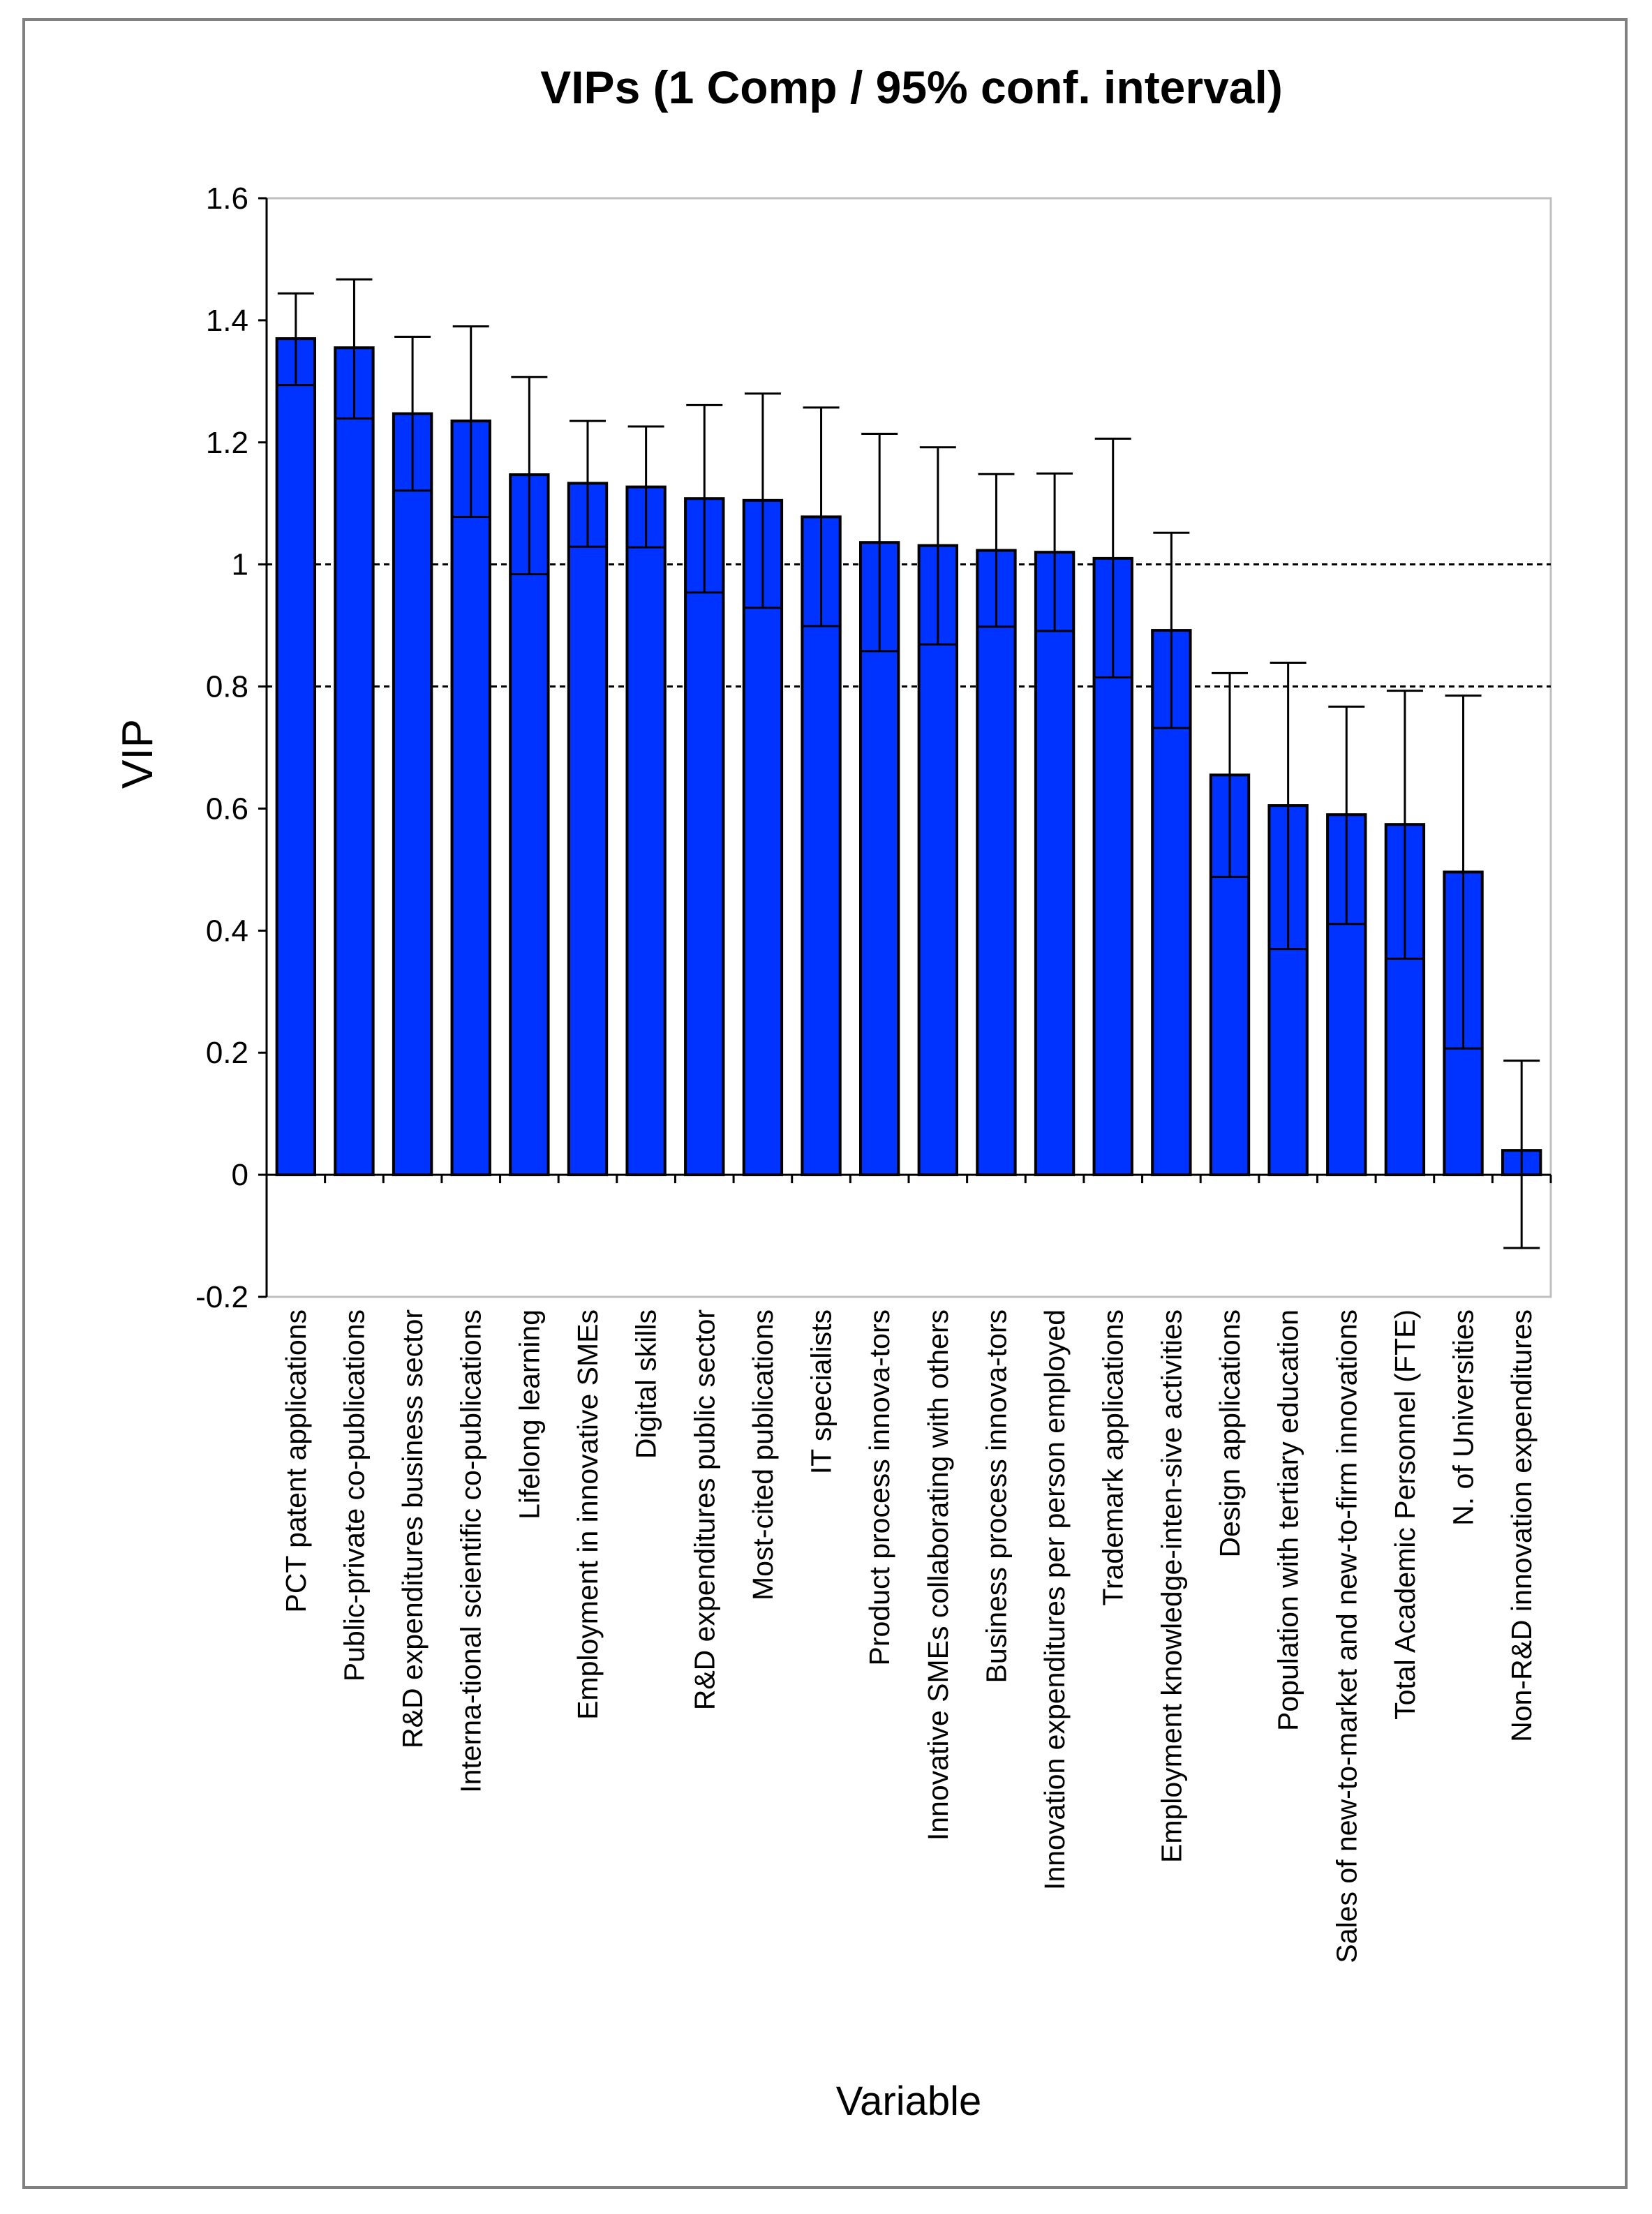 Image resolution: width=1652 pixels, height=2214 pixels. Describe the element at coordinates (227, 931) in the screenshot. I see `y-tick-label-3: 0.4` at that location.